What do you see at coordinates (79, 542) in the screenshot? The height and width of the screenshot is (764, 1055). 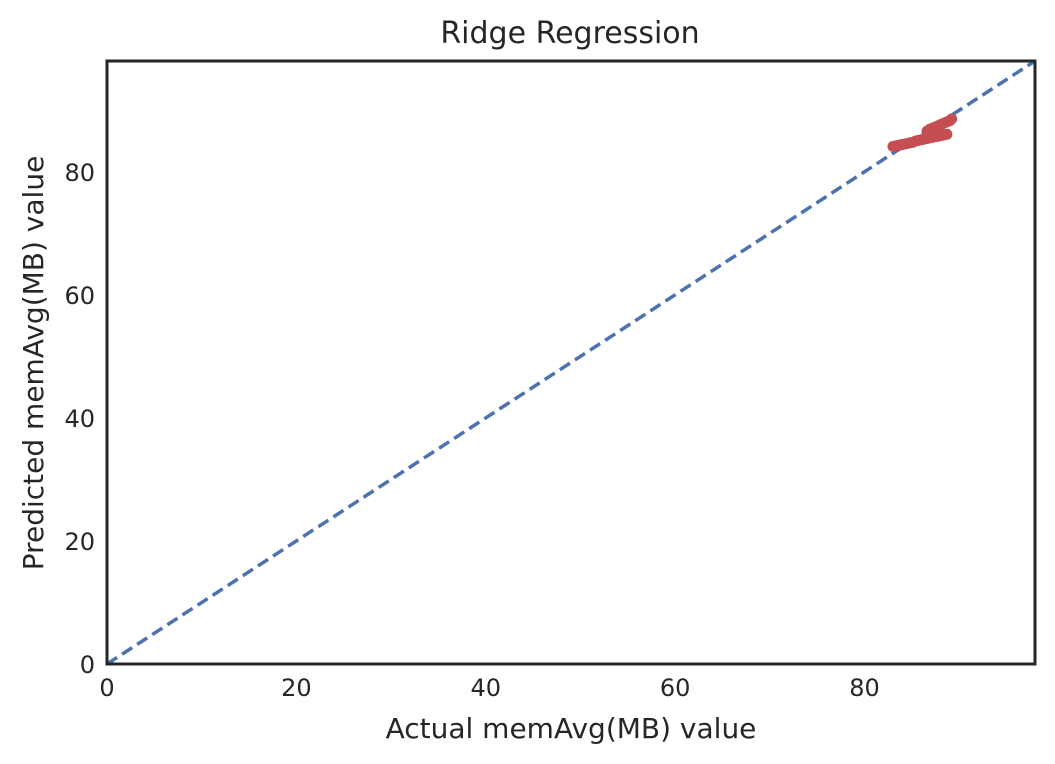 I see `y-tick-label: 20` at bounding box center [79, 542].